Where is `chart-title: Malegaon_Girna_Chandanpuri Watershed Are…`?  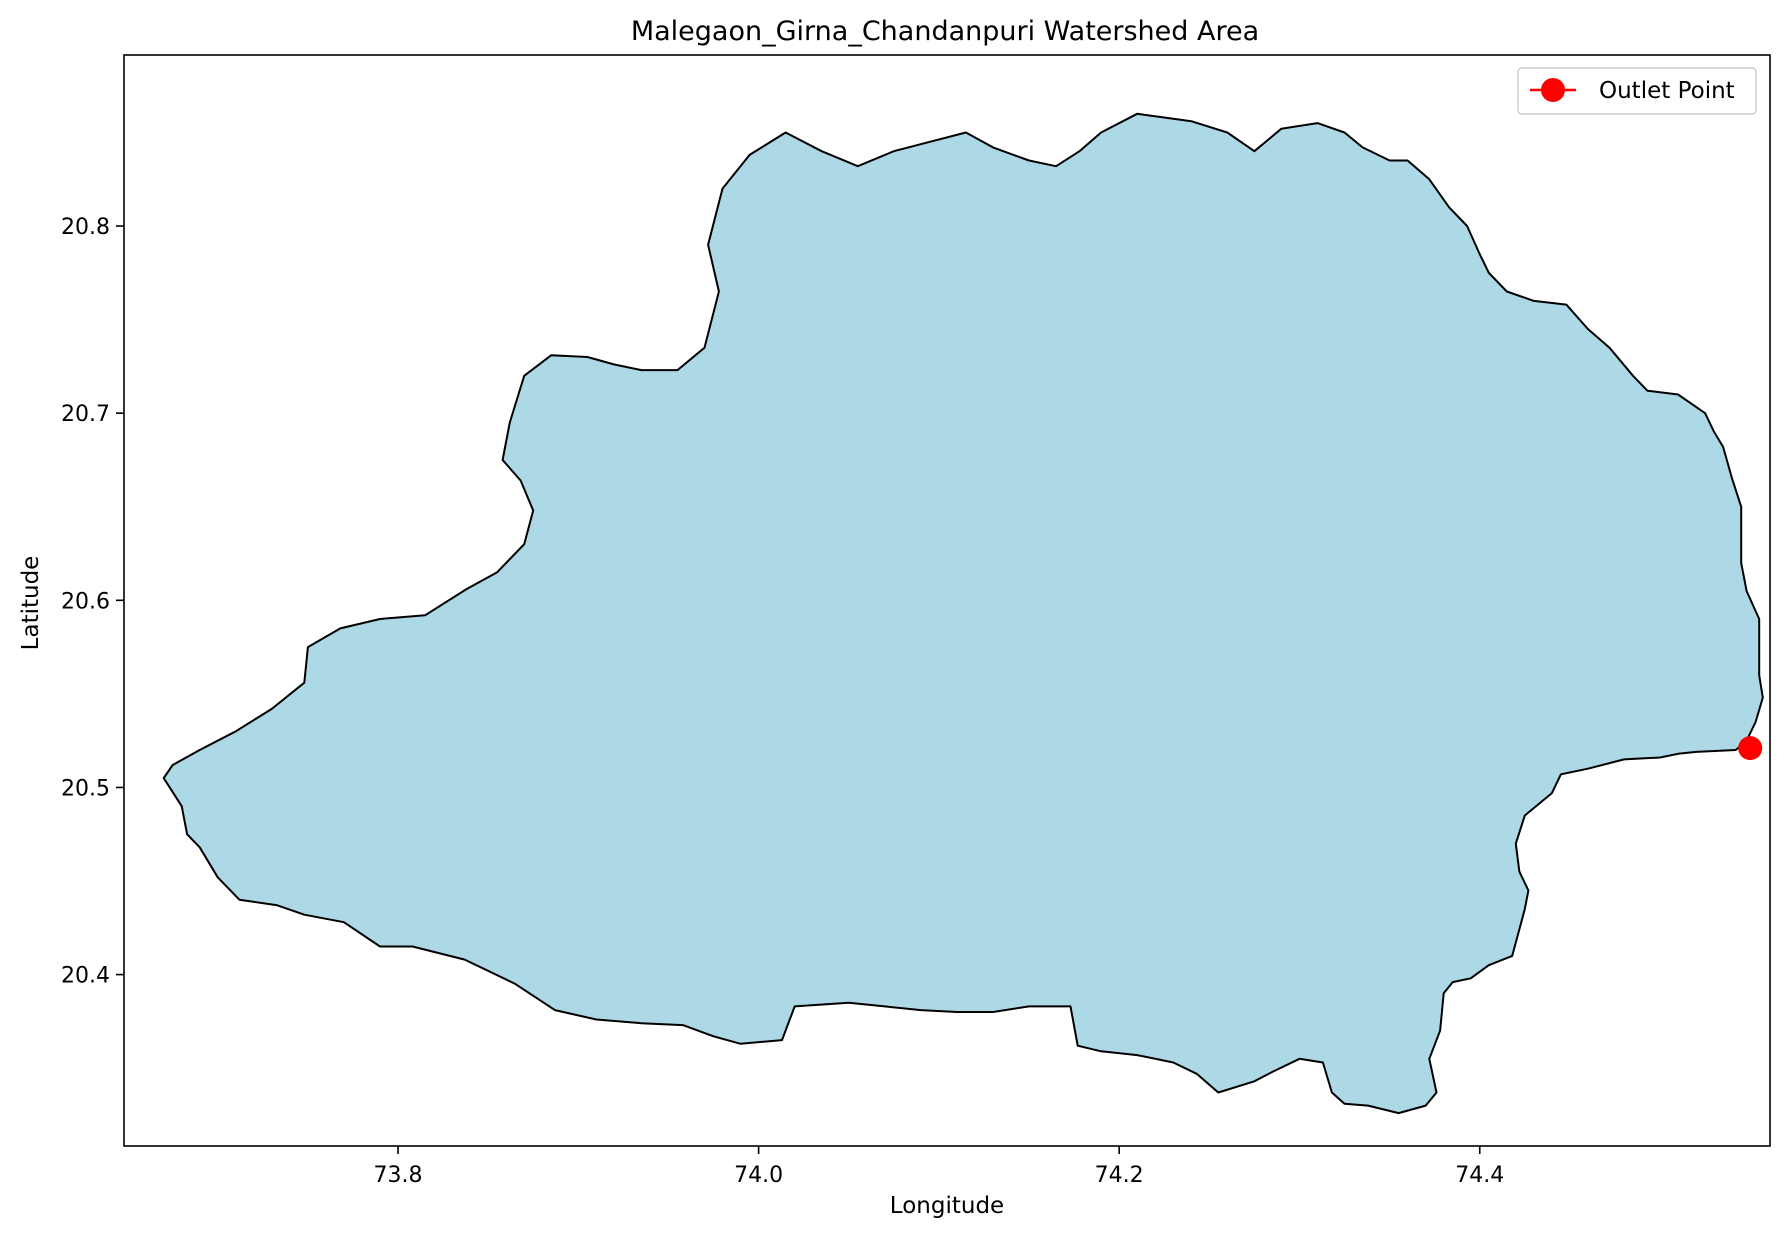 chart-title: Malegaon_Girna_Chandanpuri Watershed Are… is located at coordinates (945, 31).